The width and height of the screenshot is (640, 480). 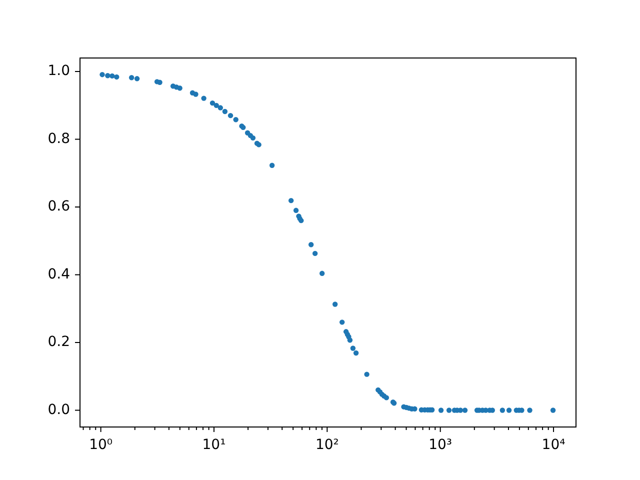 What do you see at coordinates (59, 71) in the screenshot?
I see `y-tick-label: 1.0` at bounding box center [59, 71].